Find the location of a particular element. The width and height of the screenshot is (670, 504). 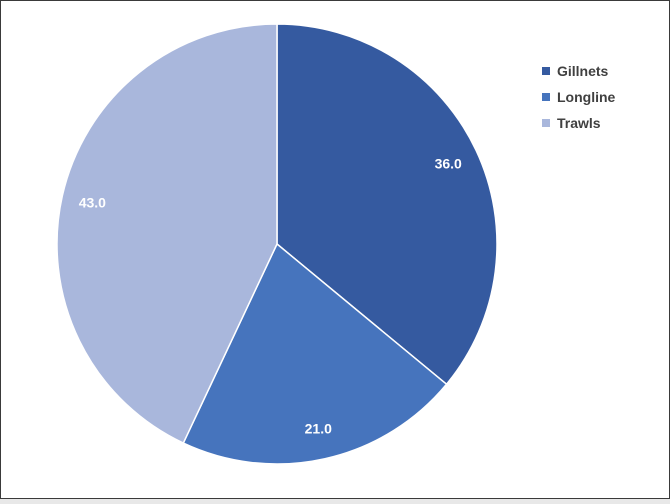

legend-swatch-trawls is located at coordinates (546, 123).